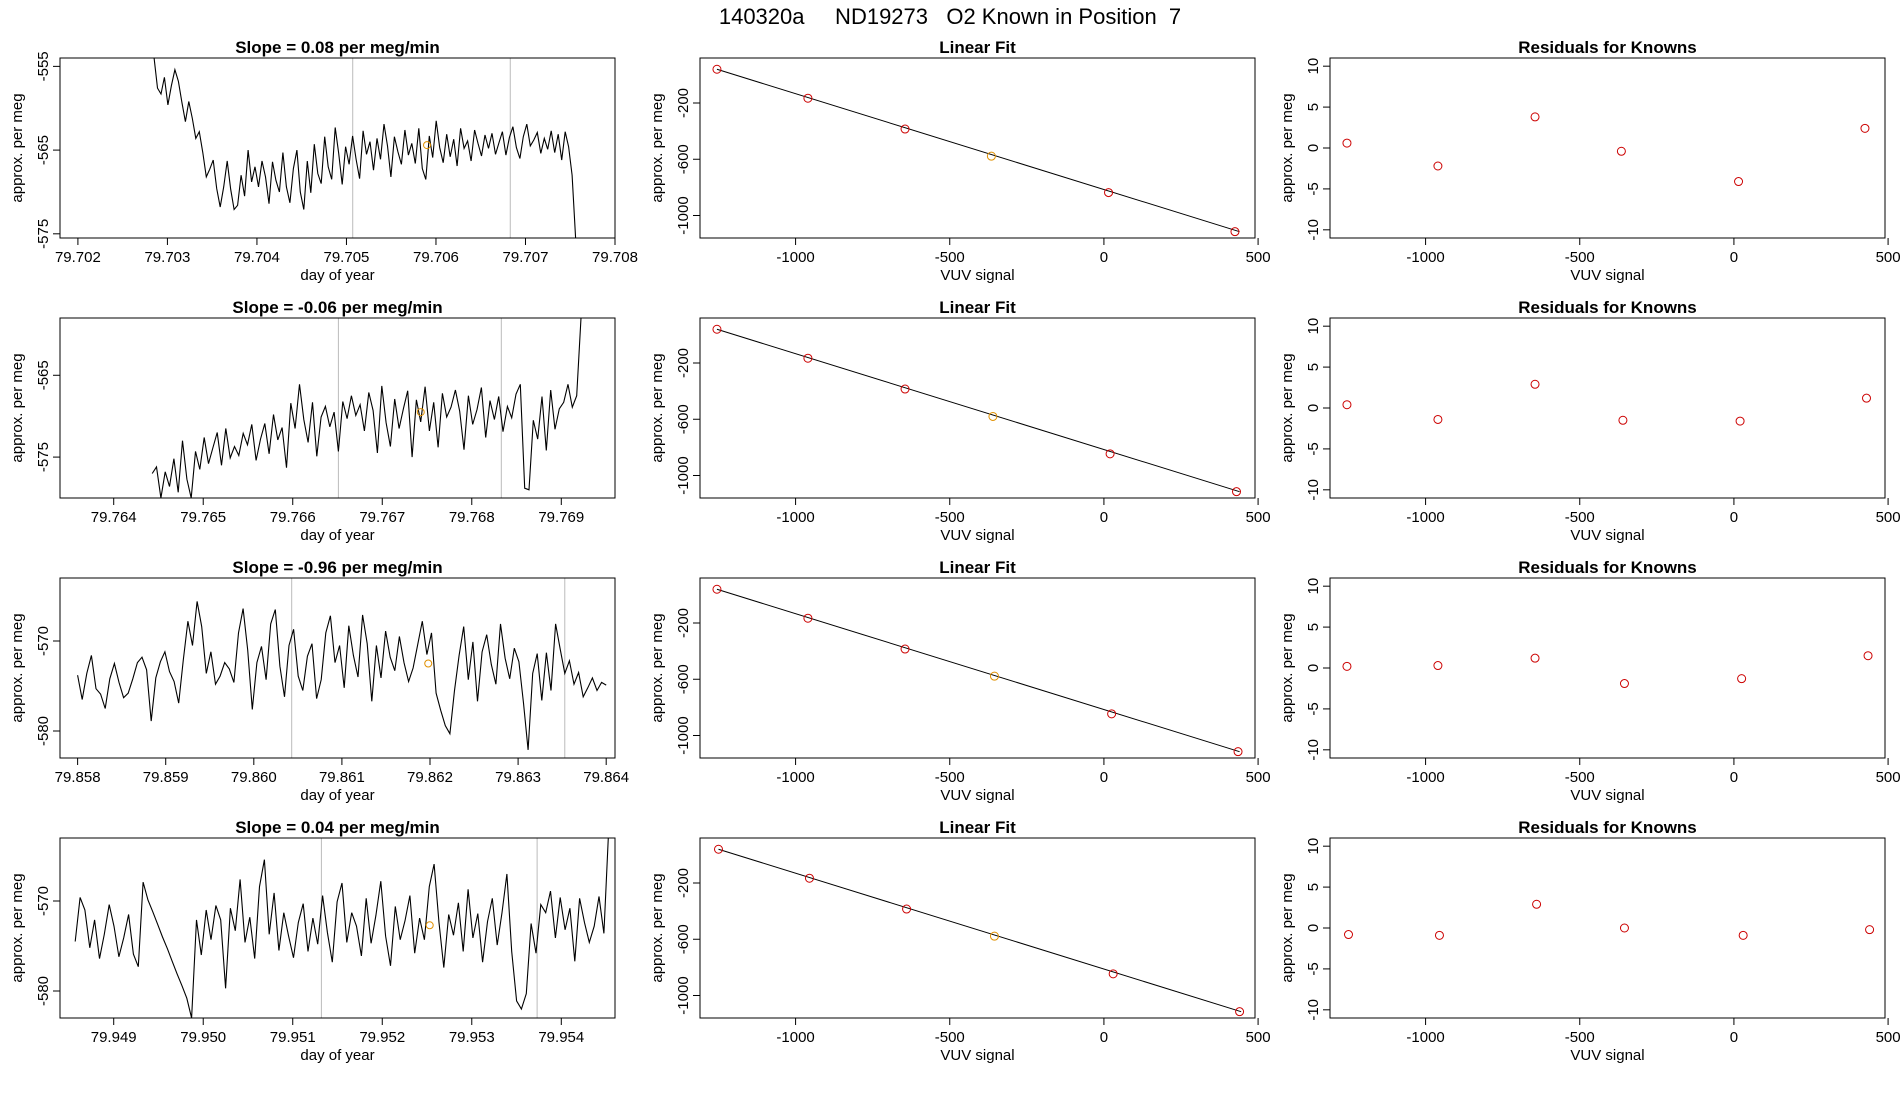  Describe the element at coordinates (337, 307) in the screenshot. I see `panel-title: Slope = -0.06 per meg/min` at that location.